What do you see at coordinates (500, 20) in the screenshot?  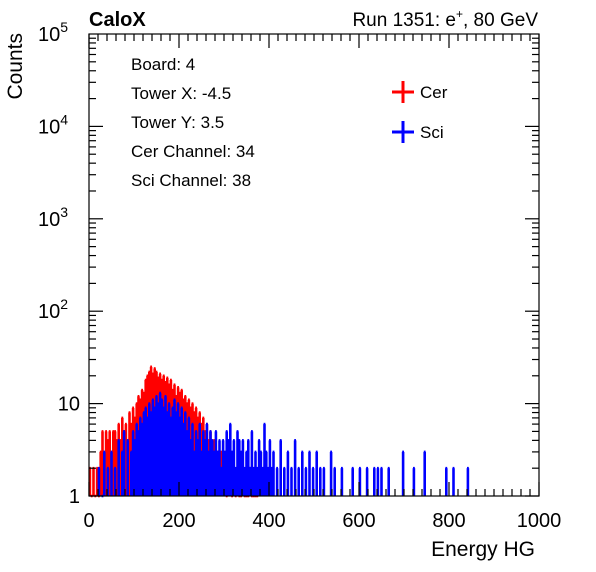 I see `chart-title-right-suffix: , 80 GeV` at bounding box center [500, 20].